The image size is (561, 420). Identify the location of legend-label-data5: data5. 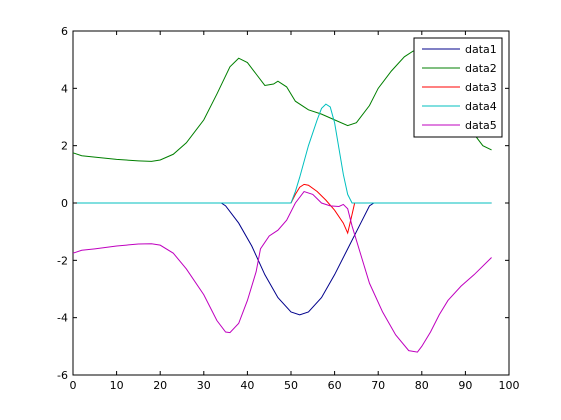
(481, 125).